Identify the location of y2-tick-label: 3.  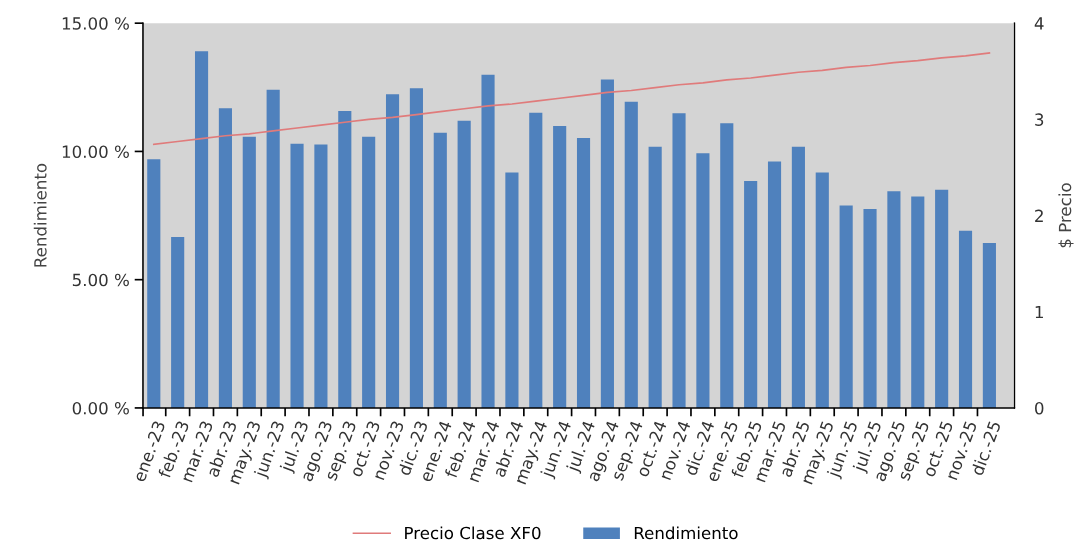
(1039, 119).